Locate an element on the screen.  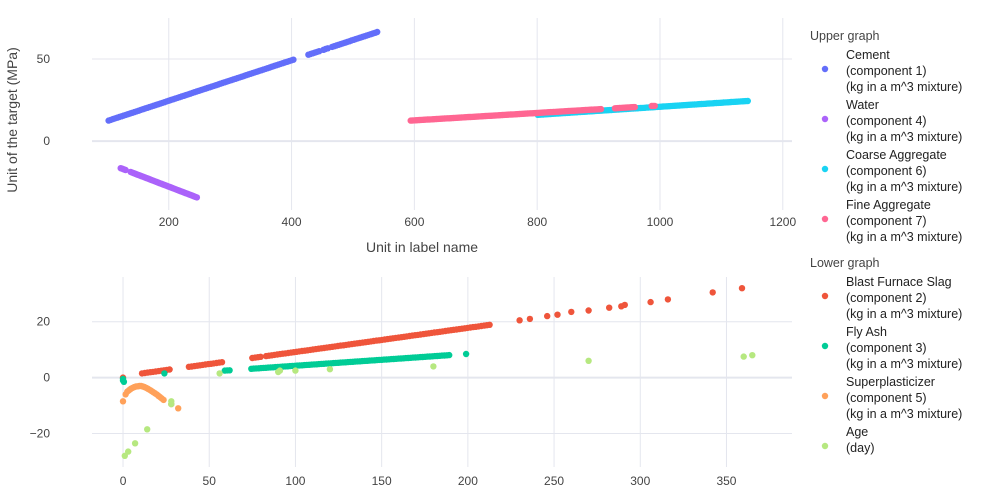
lower-y-tick-label: −20 is located at coordinates (40, 433).